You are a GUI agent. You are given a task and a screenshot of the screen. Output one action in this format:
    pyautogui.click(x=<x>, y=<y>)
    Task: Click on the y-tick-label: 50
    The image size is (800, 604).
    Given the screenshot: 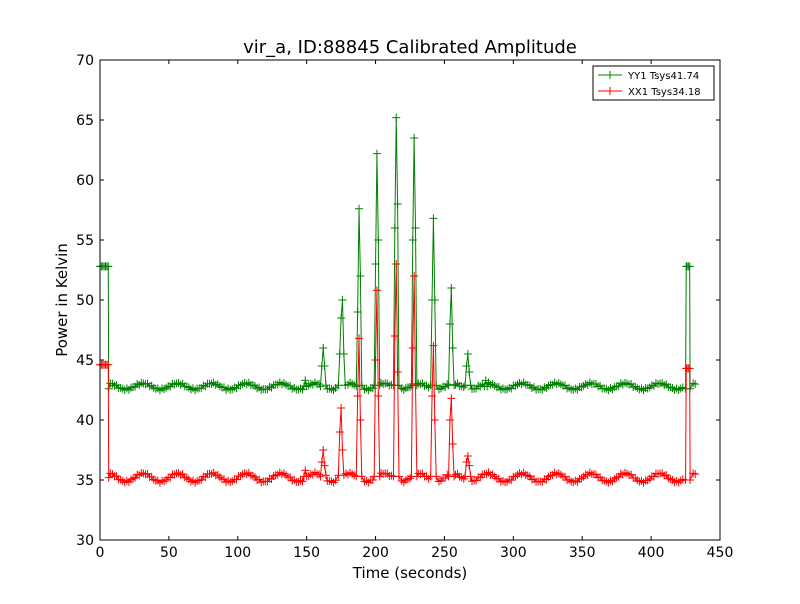 What is the action you would take?
    pyautogui.click(x=85, y=301)
    